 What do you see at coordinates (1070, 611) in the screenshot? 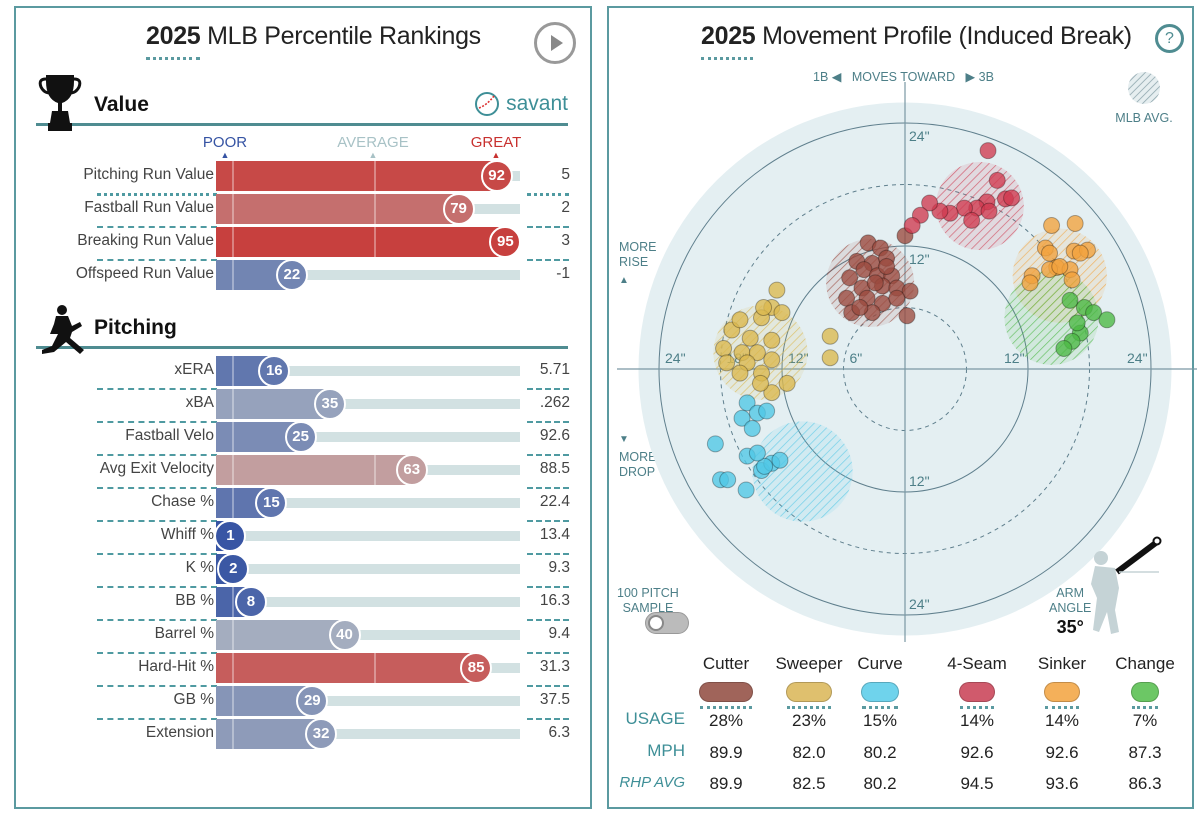
I see `arm-angle-label: ARM ANGLE 35°` at bounding box center [1070, 611].